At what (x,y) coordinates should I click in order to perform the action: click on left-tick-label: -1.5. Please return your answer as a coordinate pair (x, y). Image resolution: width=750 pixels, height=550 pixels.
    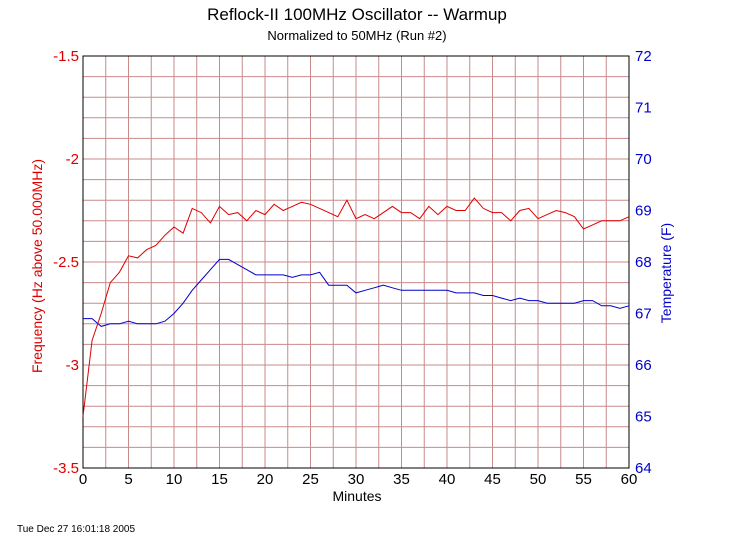
    Looking at the image, I should click on (66, 56).